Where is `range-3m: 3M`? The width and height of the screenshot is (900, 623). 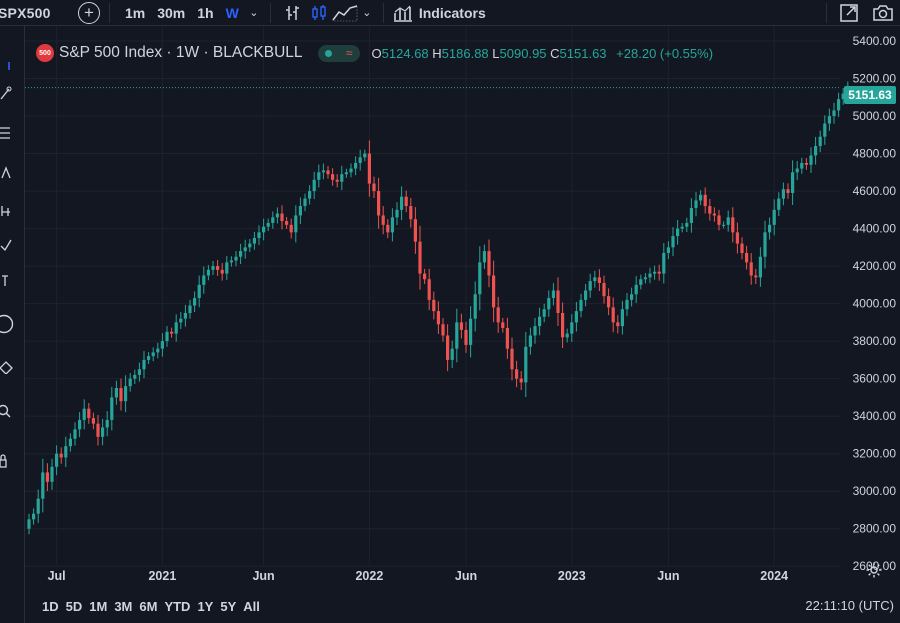
range-3m: 3M is located at coordinates (123, 606).